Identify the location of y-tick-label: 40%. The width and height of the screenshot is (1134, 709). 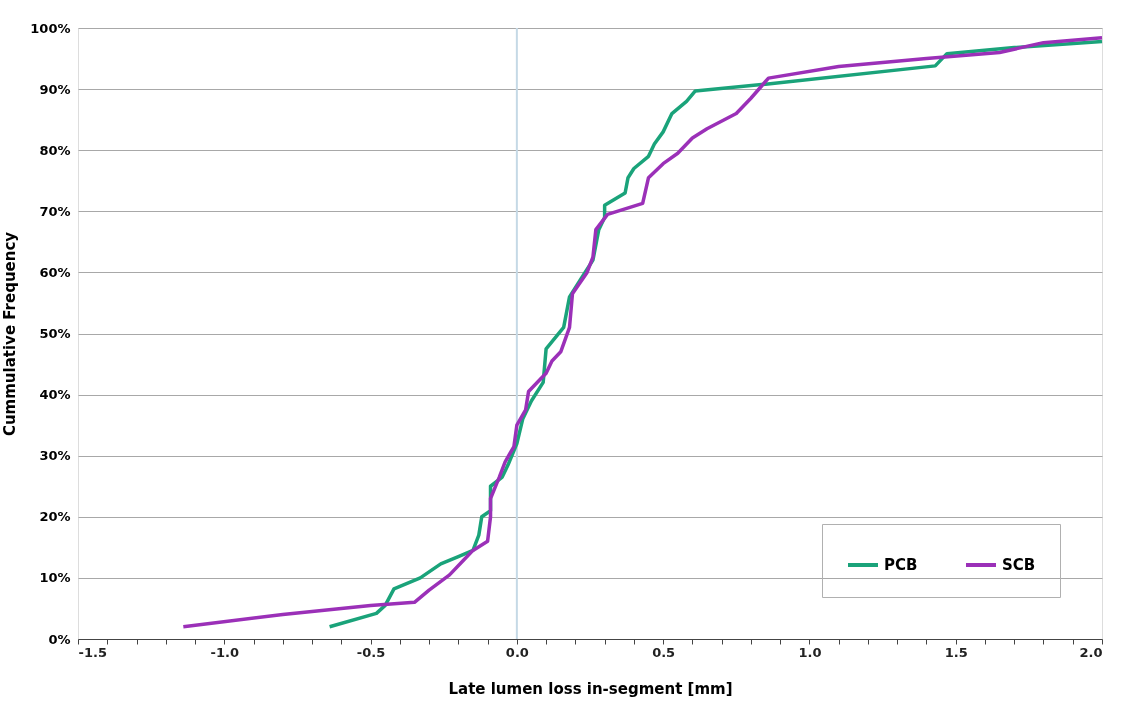
(55, 395).